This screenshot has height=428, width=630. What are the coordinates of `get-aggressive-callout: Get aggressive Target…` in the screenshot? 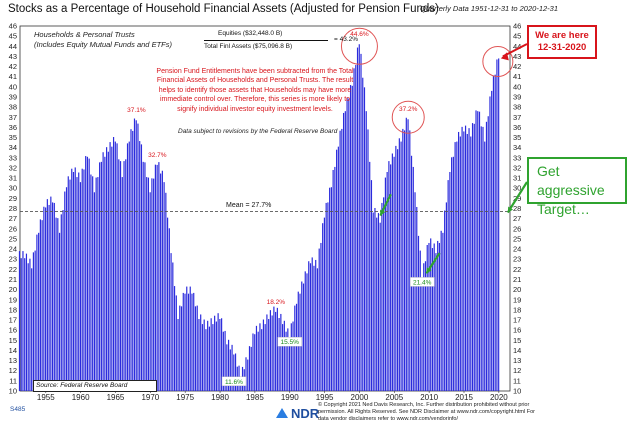 It's located at (577, 187).